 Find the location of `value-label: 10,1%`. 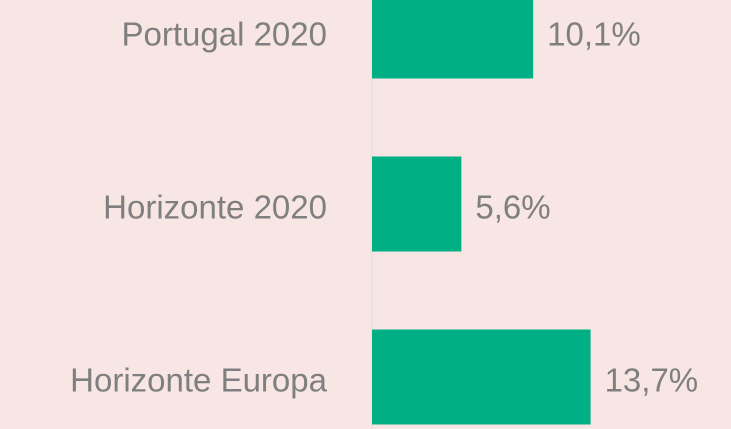

value-label: 10,1% is located at coordinates (594, 34).